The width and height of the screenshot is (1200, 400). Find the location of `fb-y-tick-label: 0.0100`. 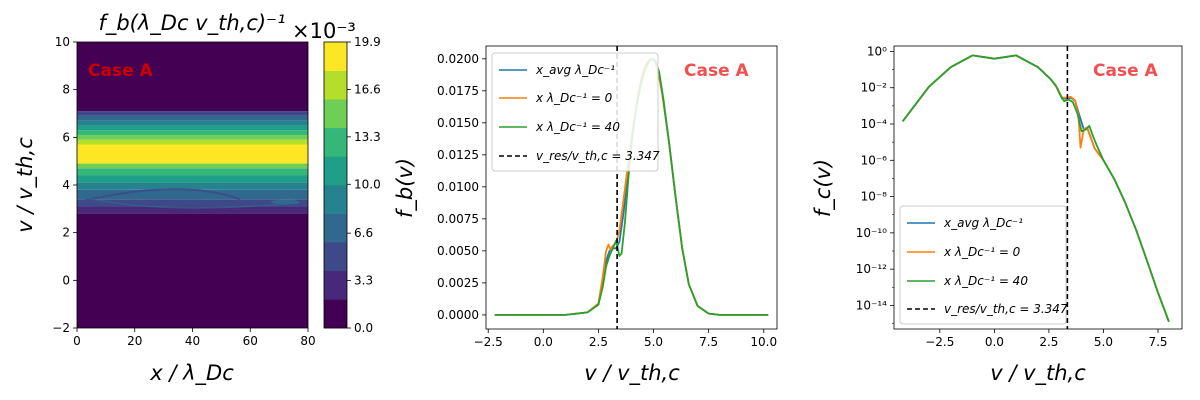

fb-y-tick-label: 0.0100 is located at coordinates (458, 187).